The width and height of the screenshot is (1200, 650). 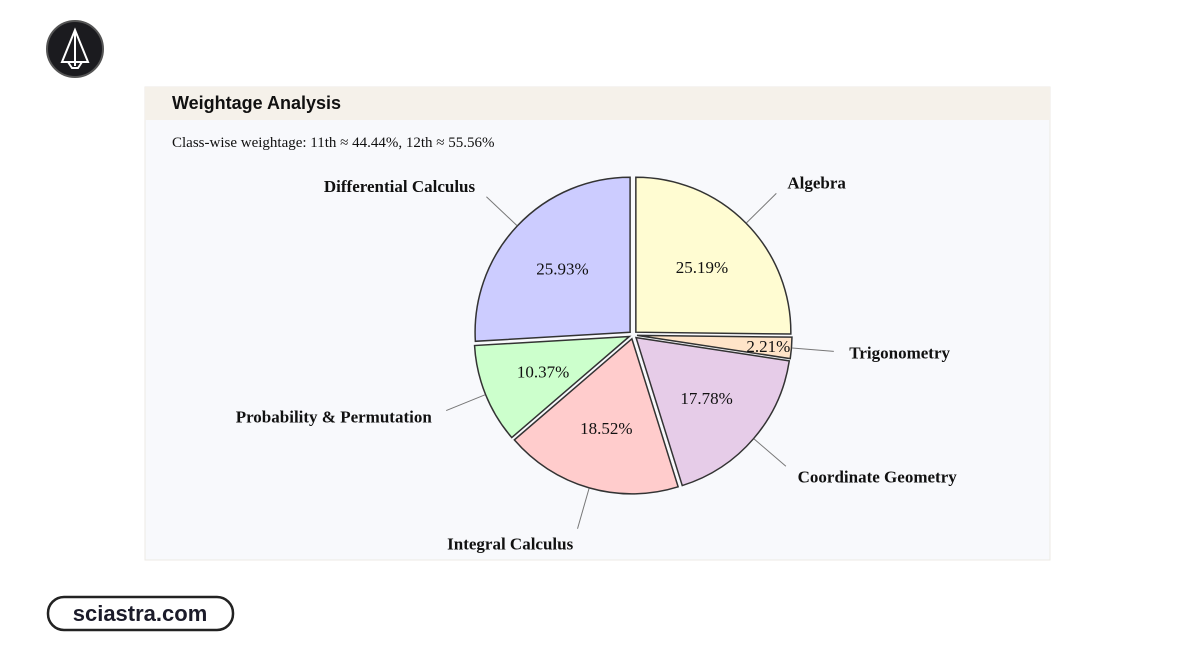 I want to click on brand-badge, so click(x=140, y=613).